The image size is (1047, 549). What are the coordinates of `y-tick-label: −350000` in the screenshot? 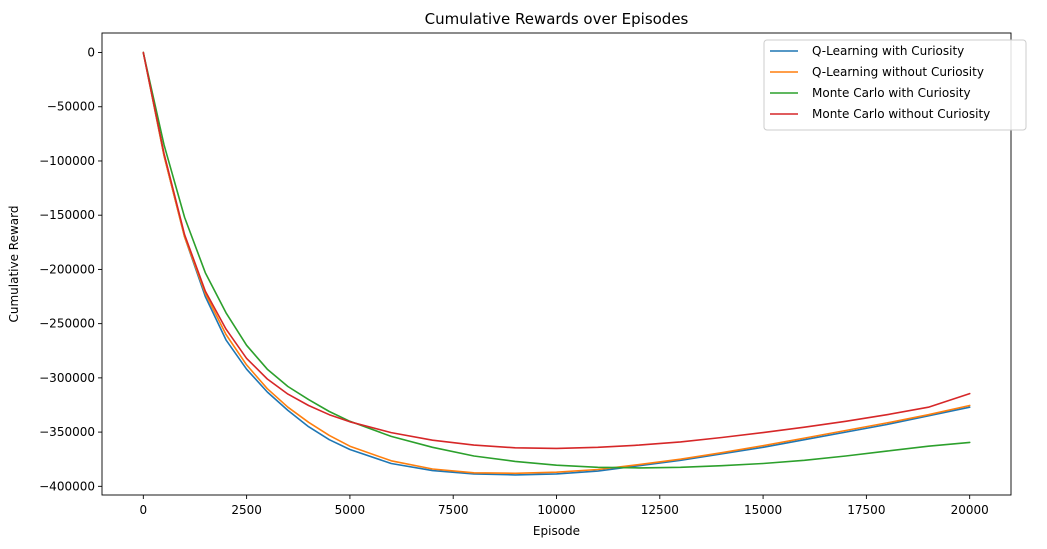 It's located at (67, 432).